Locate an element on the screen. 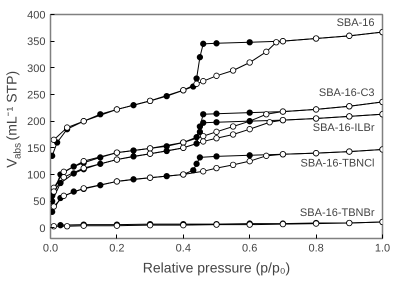 The height and width of the screenshot is (282, 406). y-axis-title: Vabs (mL⁻¹ STP) is located at coordinates (14, 119).